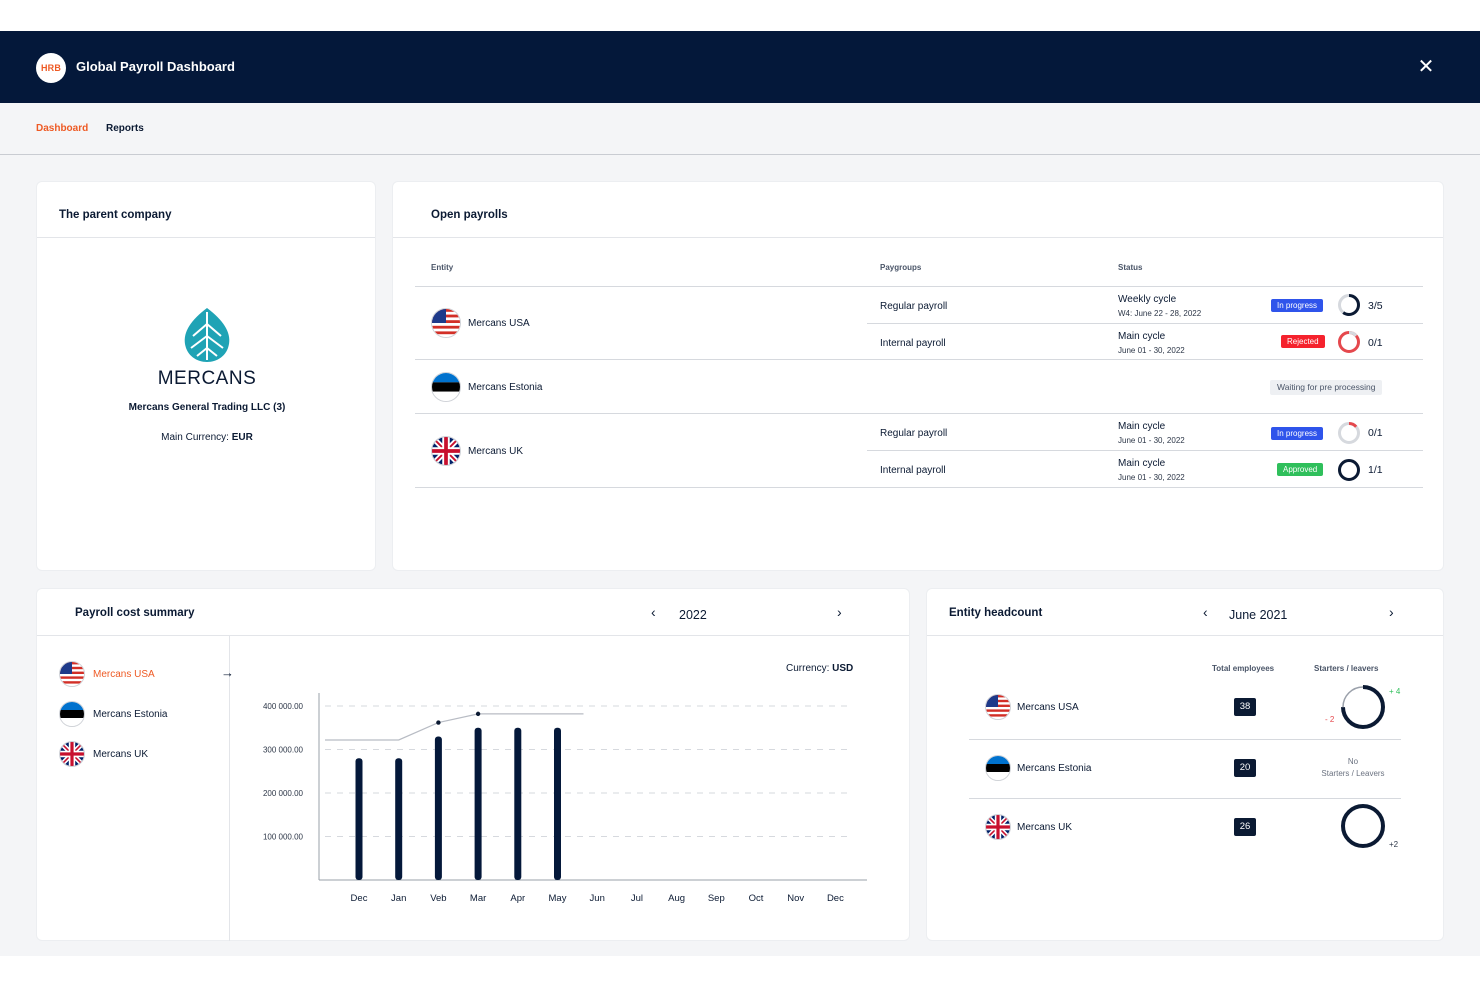 The width and height of the screenshot is (1480, 987). I want to click on uk-flag-icon, so click(72, 754).